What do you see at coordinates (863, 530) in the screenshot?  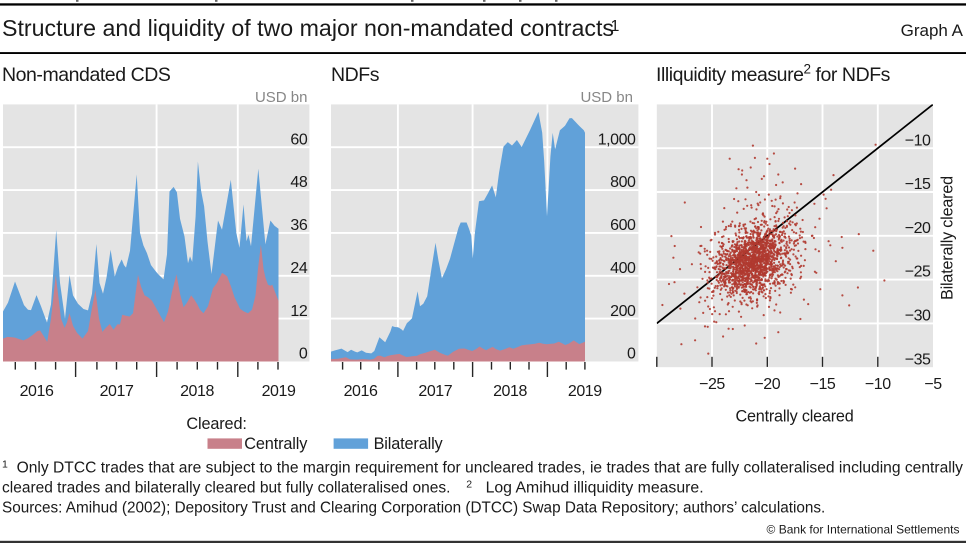 I see `svg-text:© Bank for International Settl: © Bank for International Settlements` at bounding box center [863, 530].